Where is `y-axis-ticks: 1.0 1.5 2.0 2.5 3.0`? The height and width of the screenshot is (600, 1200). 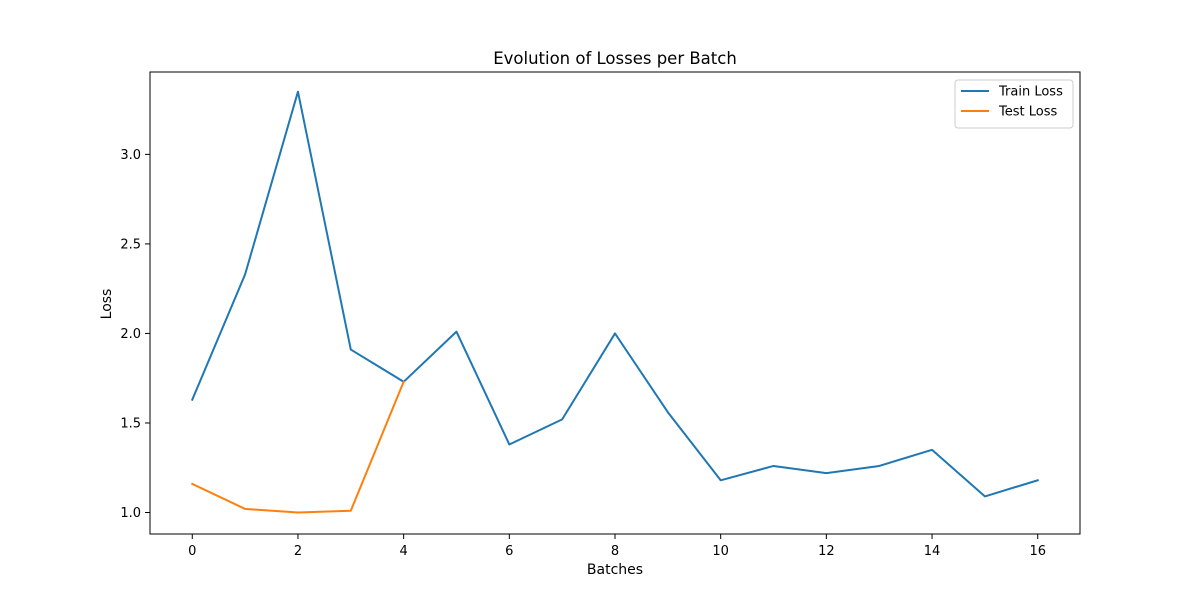 y-axis-ticks: 1.0 1.5 2.0 2.5 3.0 is located at coordinates (135, 334).